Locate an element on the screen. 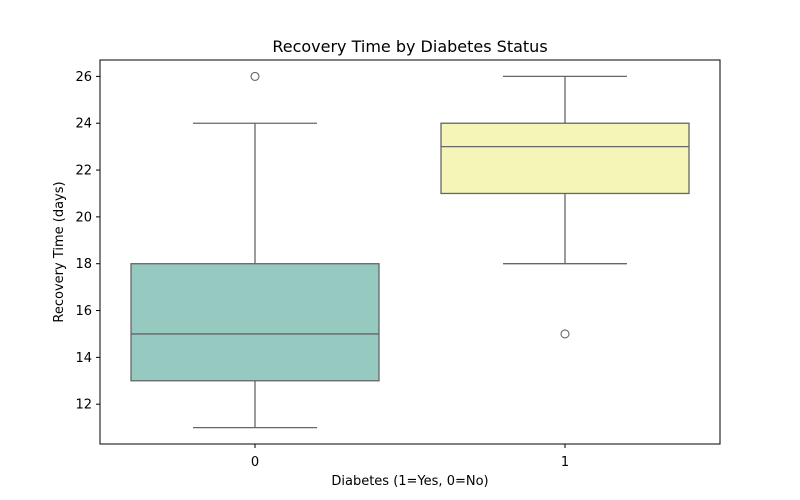  y-tick-label: 20 is located at coordinates (83, 217).